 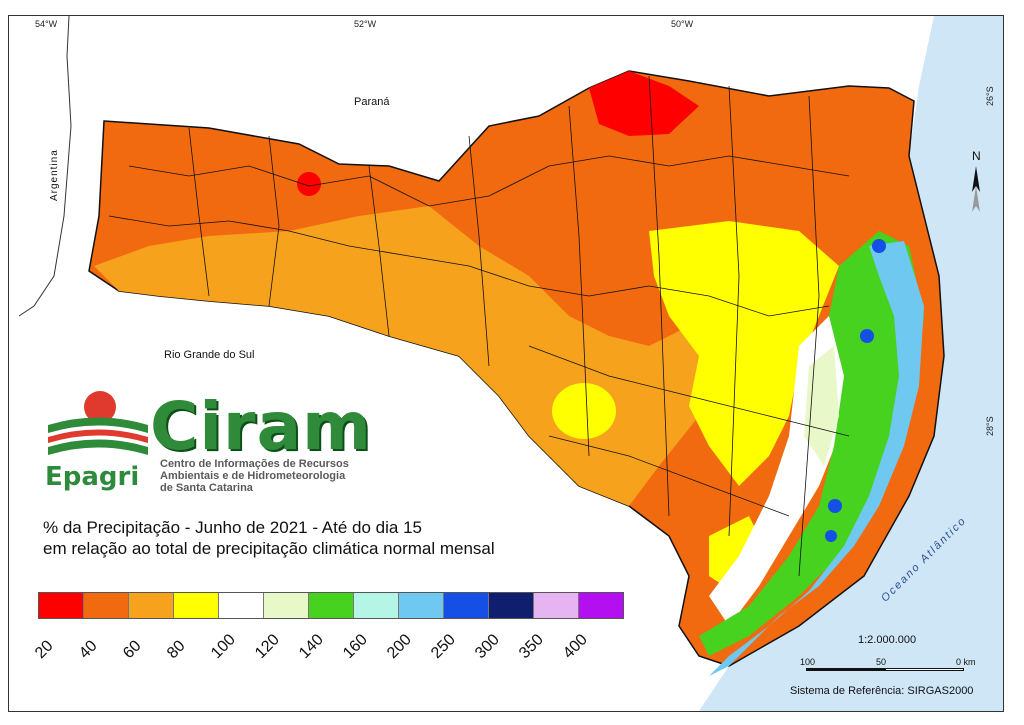 I want to click on north-arrow-icon: N, so click(x=976, y=180).